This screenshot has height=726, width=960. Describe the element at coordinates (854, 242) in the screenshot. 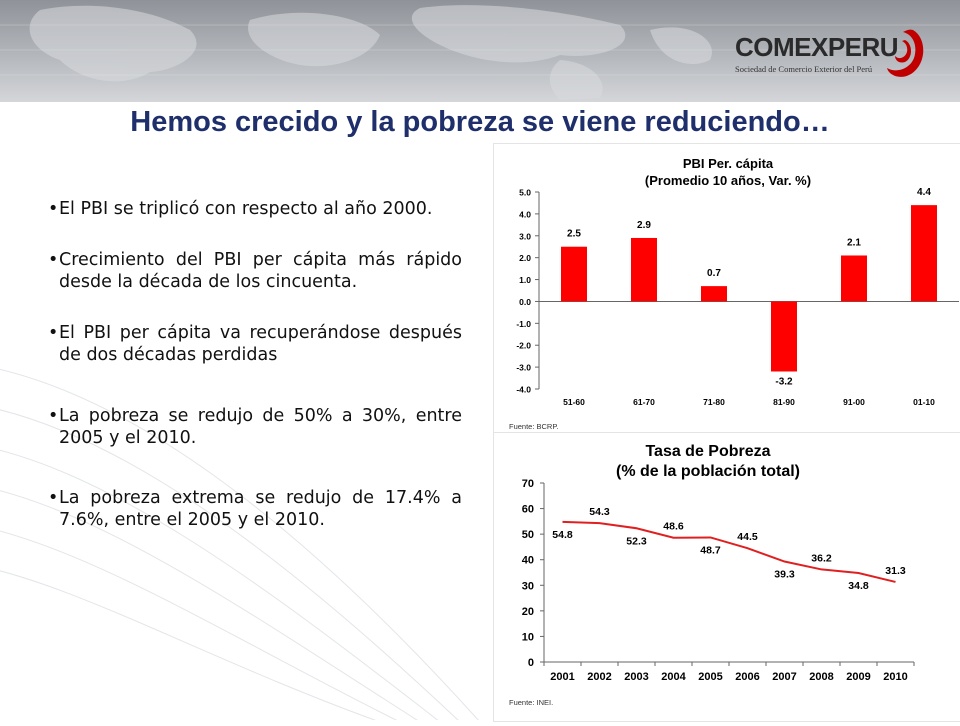

I see `chart1-data-label: 2.1` at that location.